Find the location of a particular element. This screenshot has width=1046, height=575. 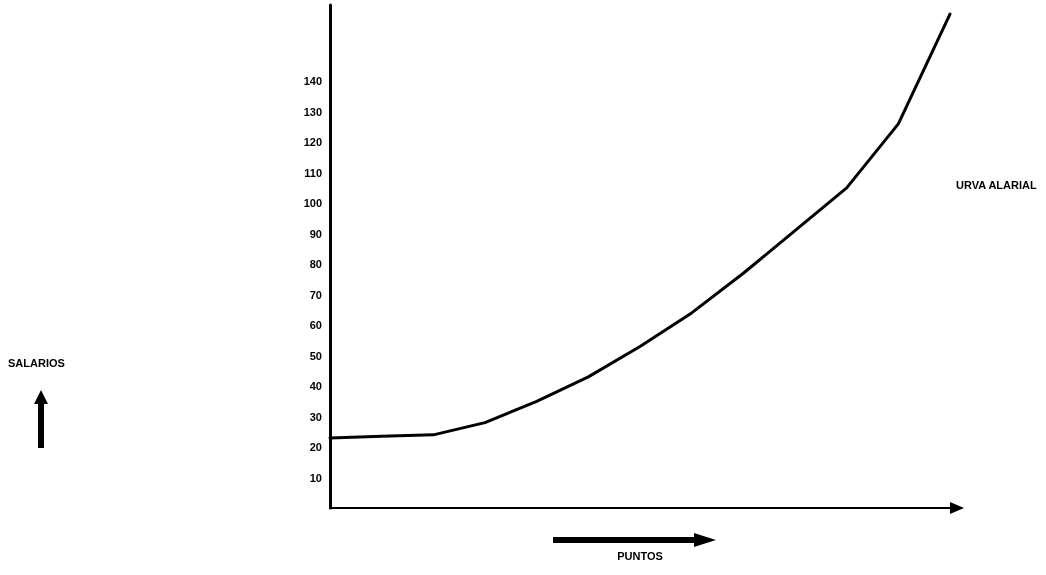

y-tick-label: 100 is located at coordinates (312, 203).